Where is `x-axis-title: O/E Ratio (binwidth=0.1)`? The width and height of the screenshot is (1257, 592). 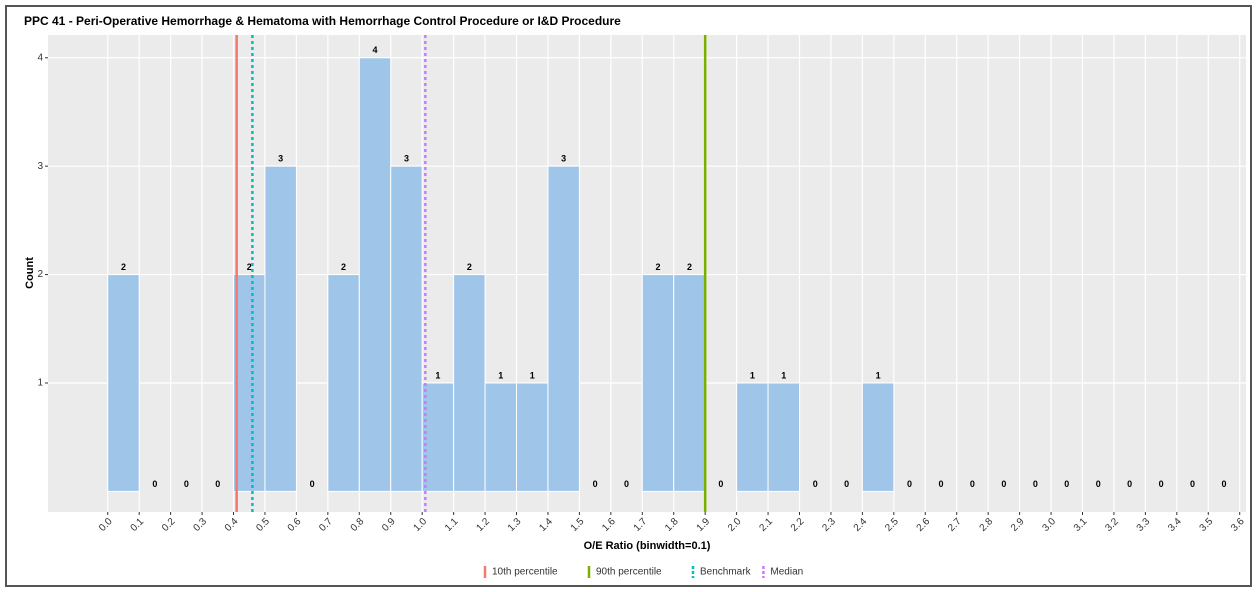
x-axis-title: O/E Ratio (binwidth=0.1) is located at coordinates (647, 546).